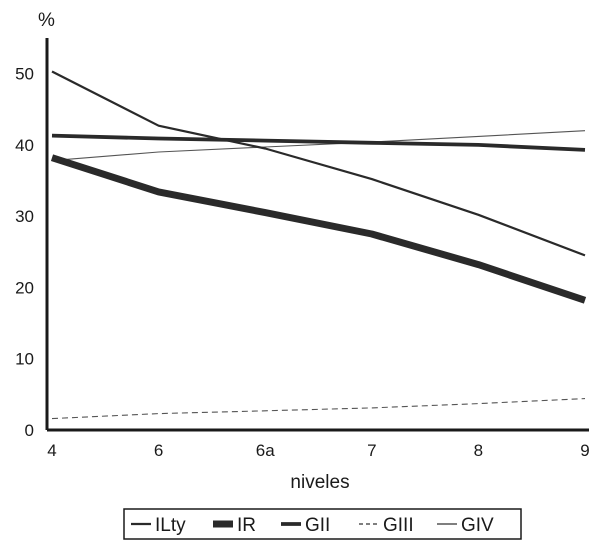 Image resolution: width=597 pixels, height=542 pixels. I want to click on legend-box, so click(322, 524).